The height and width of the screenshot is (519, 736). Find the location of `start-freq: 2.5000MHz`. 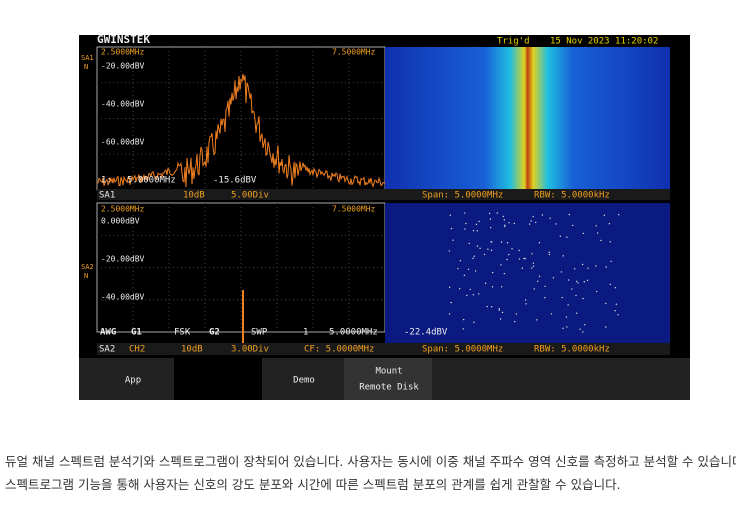

start-freq: 2.5000MHz is located at coordinates (123, 52).